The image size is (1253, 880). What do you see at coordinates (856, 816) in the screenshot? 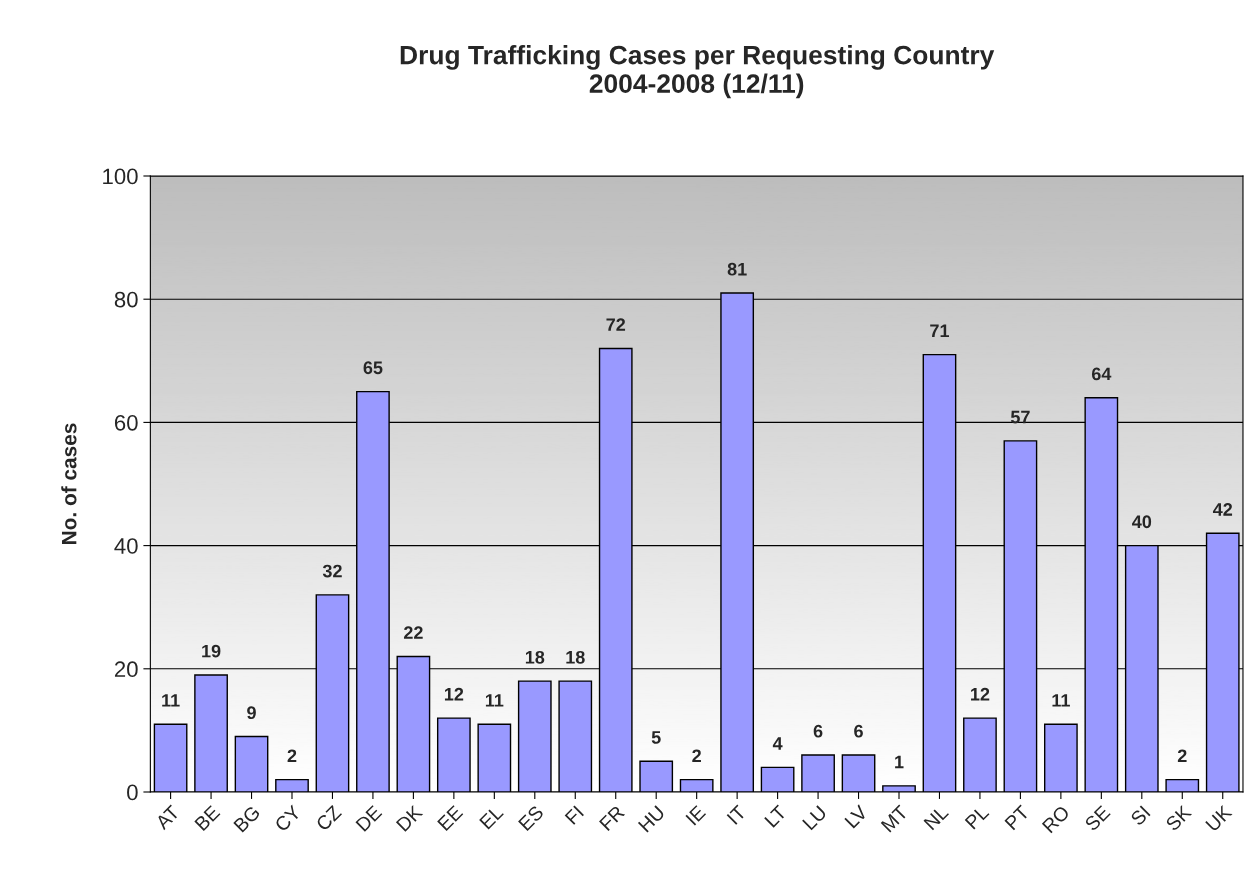
I see `x-tick-label: LV` at bounding box center [856, 816].